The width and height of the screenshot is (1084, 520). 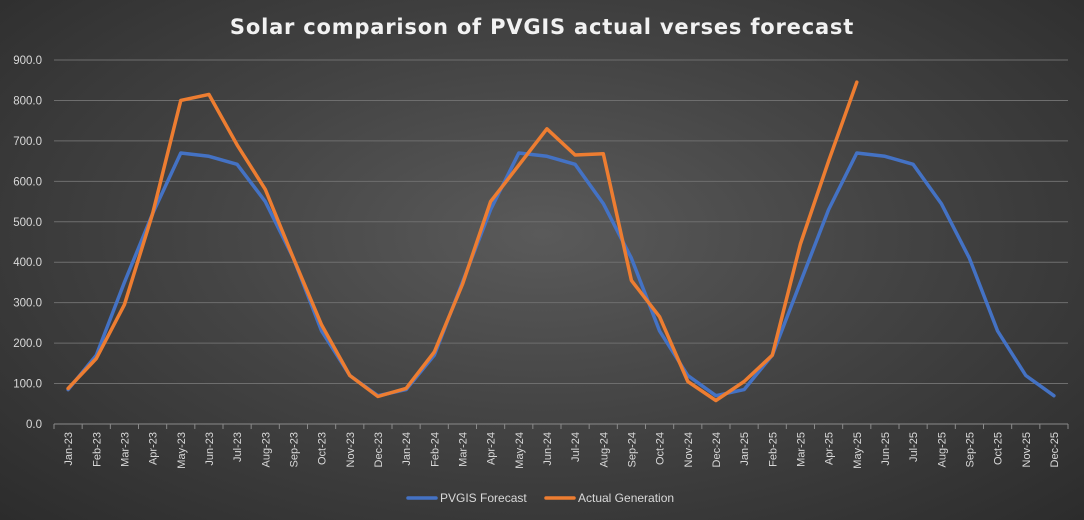 What do you see at coordinates (27, 304) in the screenshot?
I see `y-tick-label: 300.0` at bounding box center [27, 304].